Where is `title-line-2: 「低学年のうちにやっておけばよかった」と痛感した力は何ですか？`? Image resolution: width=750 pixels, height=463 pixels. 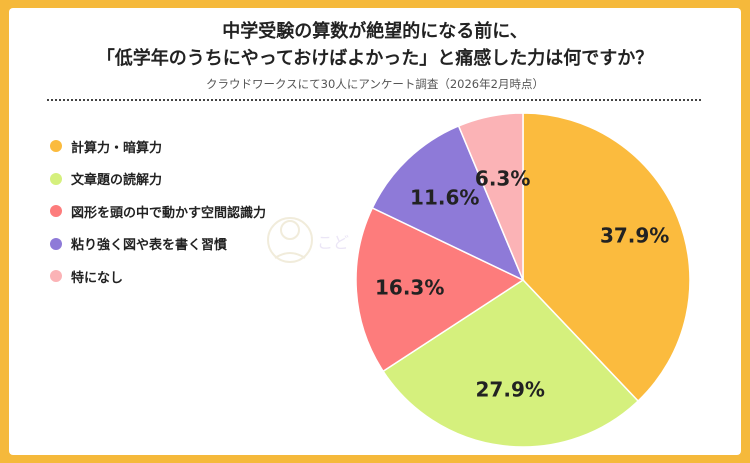
title-line-2: 「低学年のうちにやっておけばよかった」と痛感した力は何ですか？ is located at coordinates (375, 58).